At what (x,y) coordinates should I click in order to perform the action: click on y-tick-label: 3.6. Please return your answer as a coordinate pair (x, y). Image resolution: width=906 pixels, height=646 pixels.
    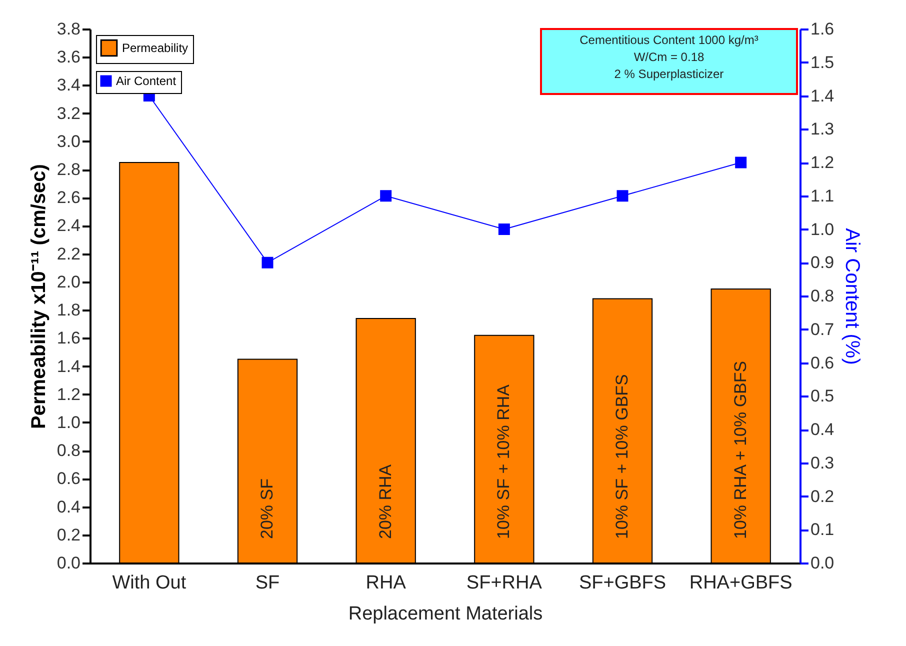
    Looking at the image, I should click on (68, 57).